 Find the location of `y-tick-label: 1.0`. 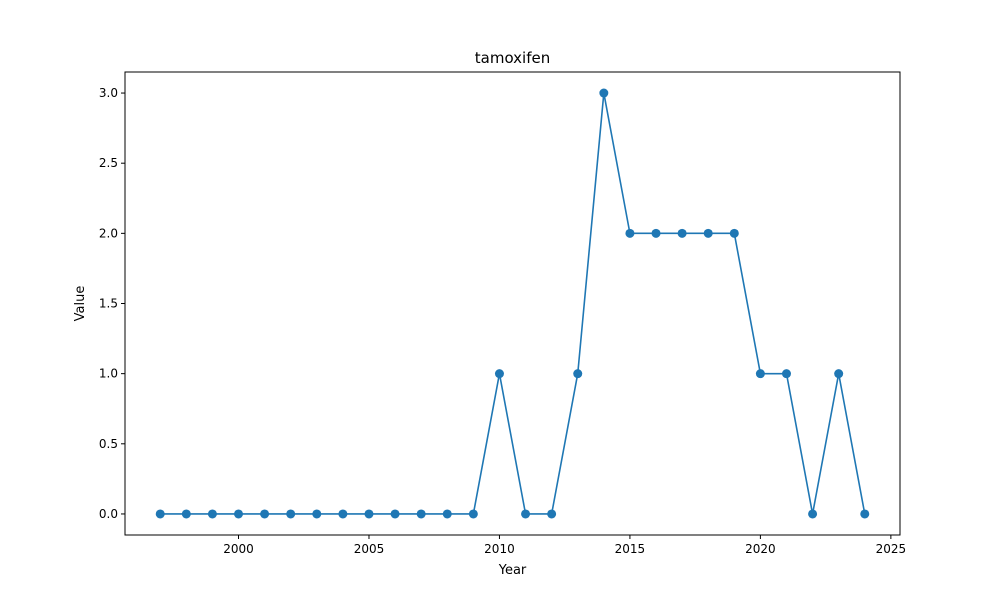

y-tick-label: 1.0 is located at coordinates (108, 374).